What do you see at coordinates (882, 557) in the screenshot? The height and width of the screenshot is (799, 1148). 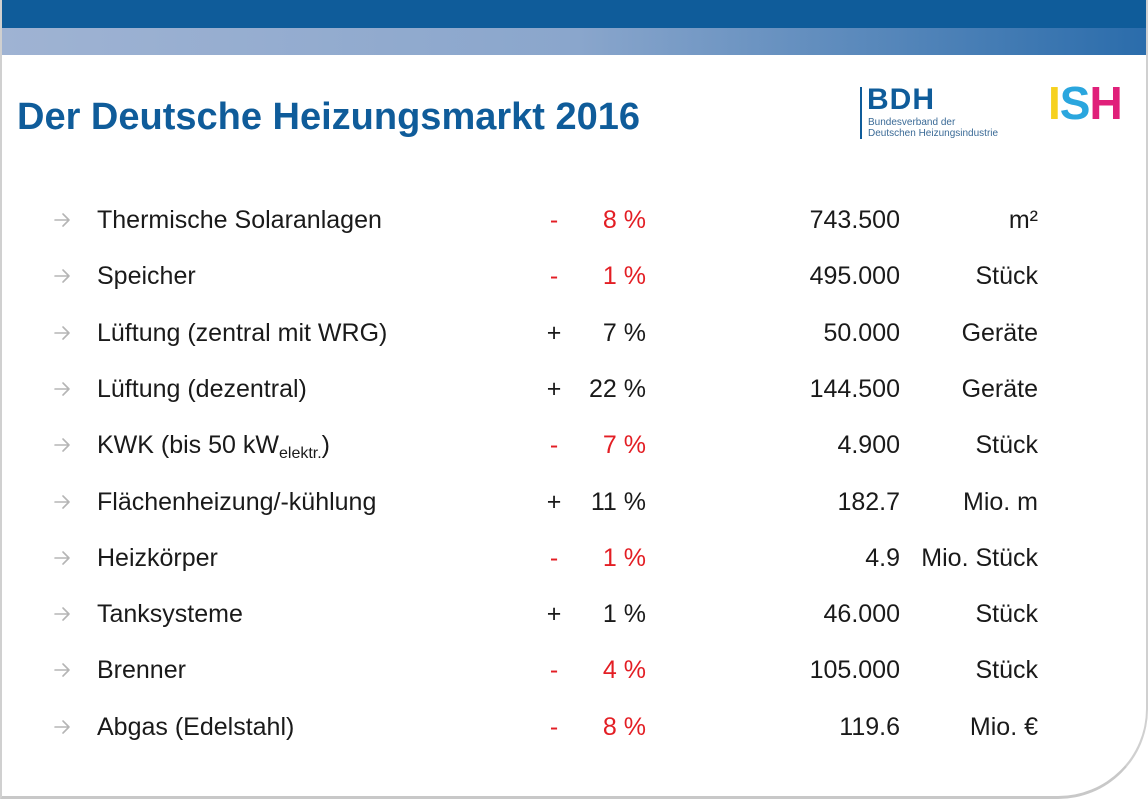 I see `row-value: 4.9` at bounding box center [882, 557].